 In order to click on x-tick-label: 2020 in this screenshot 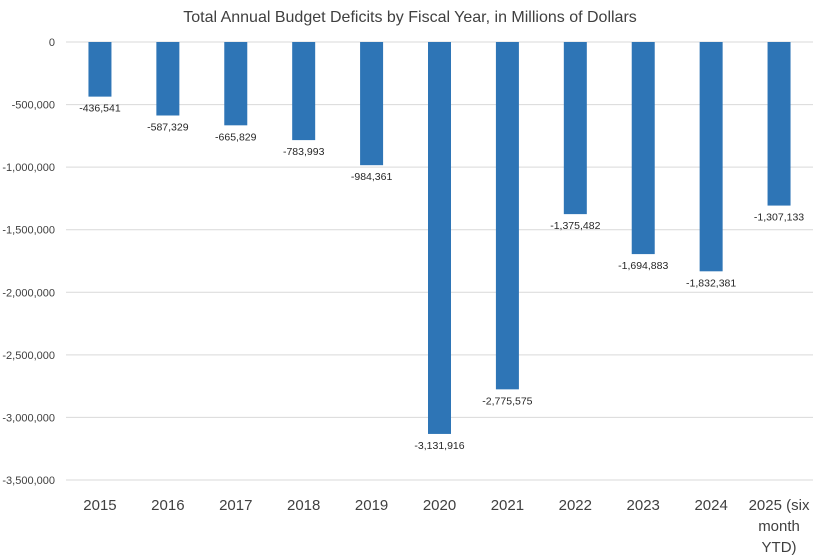, I will do `click(439, 505)`.